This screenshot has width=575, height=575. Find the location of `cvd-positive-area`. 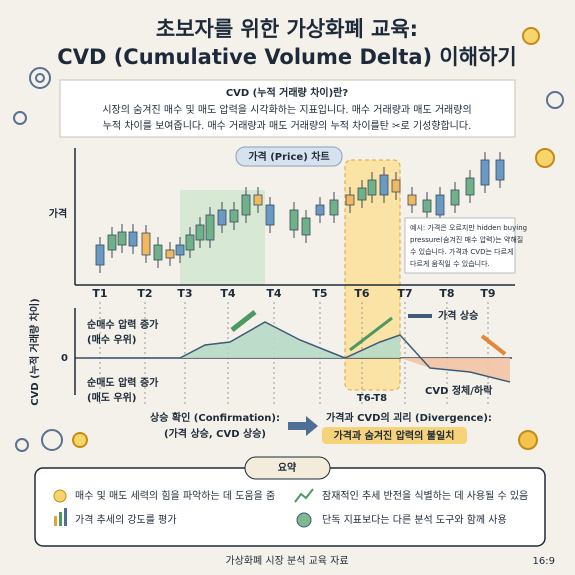

cvd-positive-area is located at coordinates (262, 340).